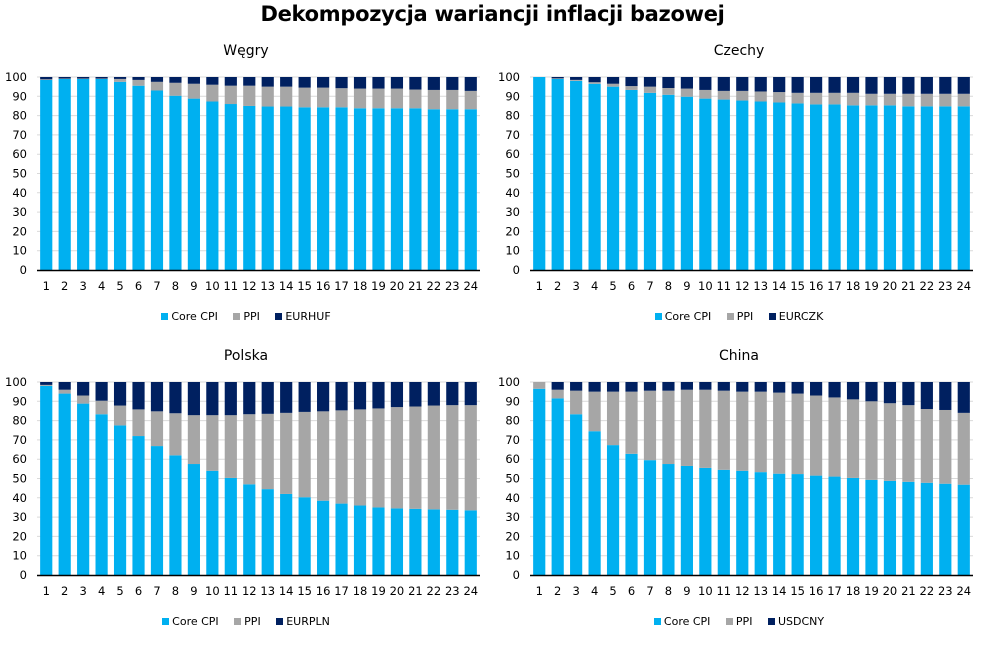 Image resolution: width=985 pixels, height=645 pixels. Describe the element at coordinates (512, 193) in the screenshot. I see `y-tick-label: 40` at that location.